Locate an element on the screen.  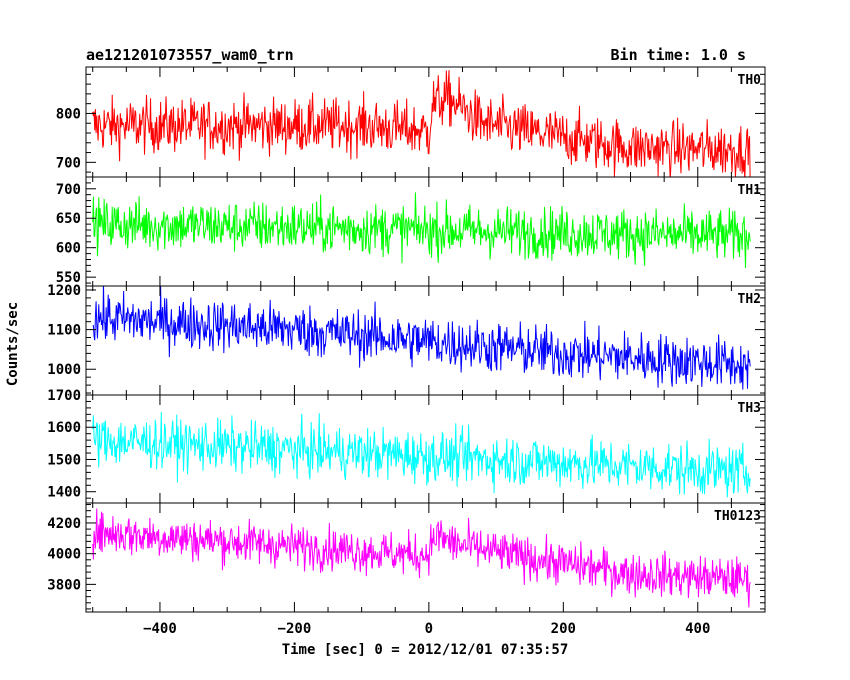
panel-label-th2: TH2 is located at coordinates (749, 299).